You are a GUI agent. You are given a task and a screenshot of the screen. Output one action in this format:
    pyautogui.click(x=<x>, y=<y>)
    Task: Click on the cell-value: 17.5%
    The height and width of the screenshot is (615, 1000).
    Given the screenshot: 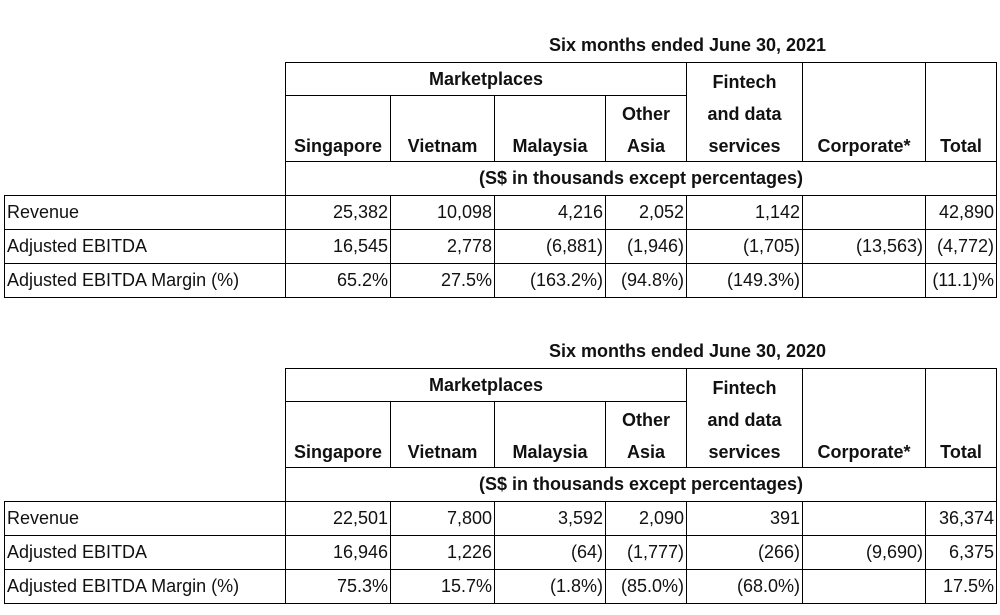 What is the action you would take?
    pyautogui.click(x=961, y=586)
    